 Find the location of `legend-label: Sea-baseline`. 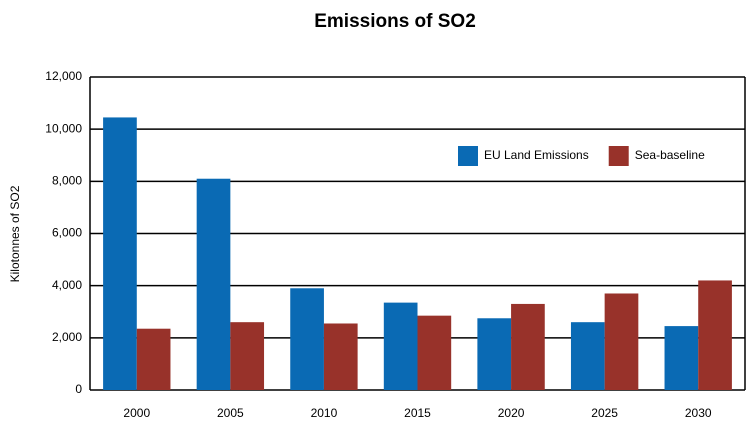

legend-label: Sea-baseline is located at coordinates (670, 155).